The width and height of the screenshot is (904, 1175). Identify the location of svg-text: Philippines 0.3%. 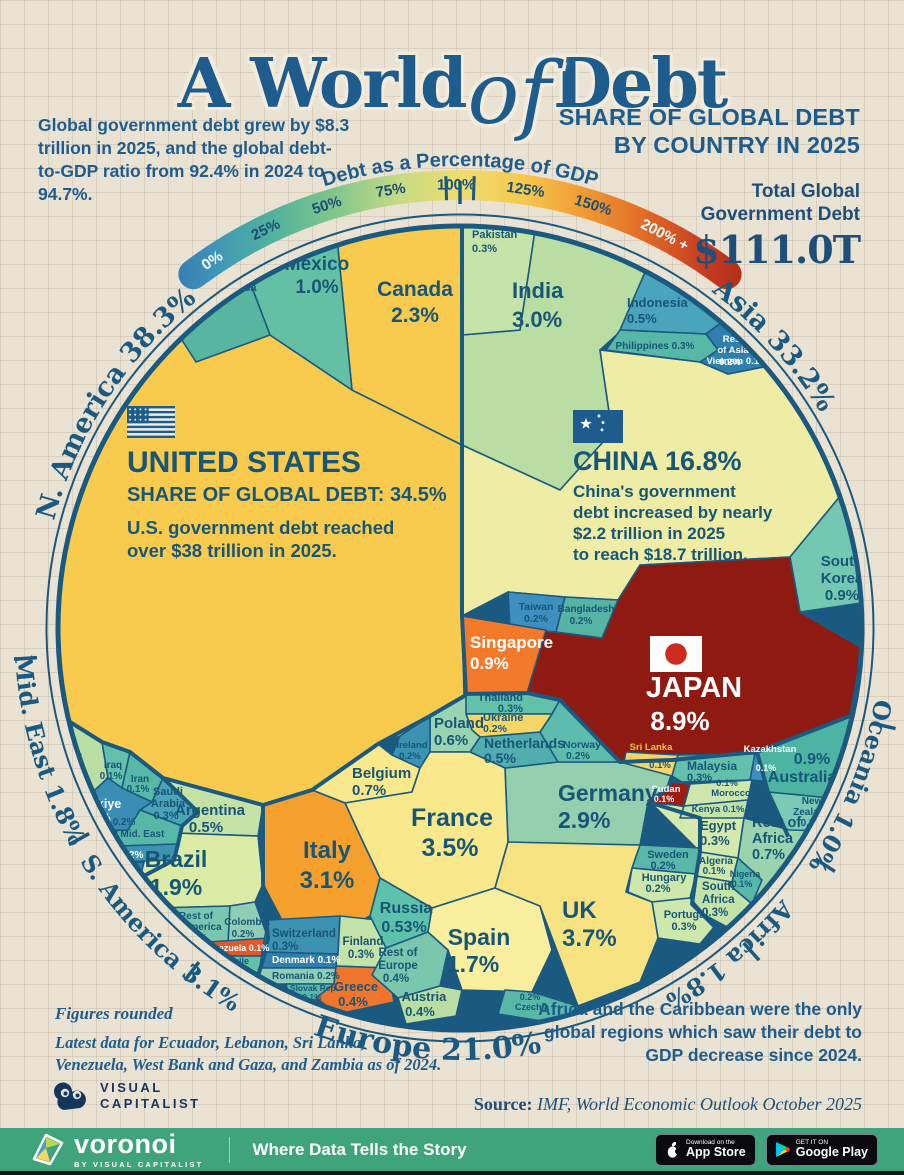
(655, 346).